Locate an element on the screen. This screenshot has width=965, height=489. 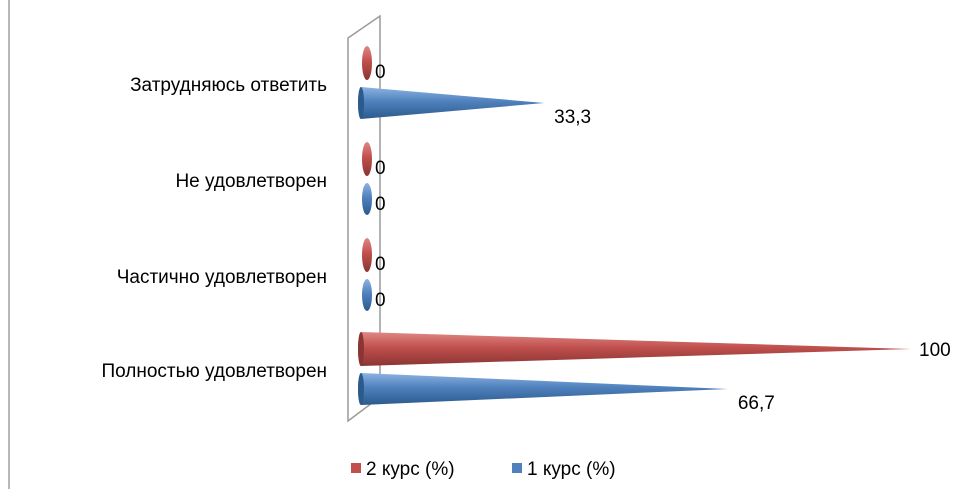
value-label: 100 is located at coordinates (935, 350).